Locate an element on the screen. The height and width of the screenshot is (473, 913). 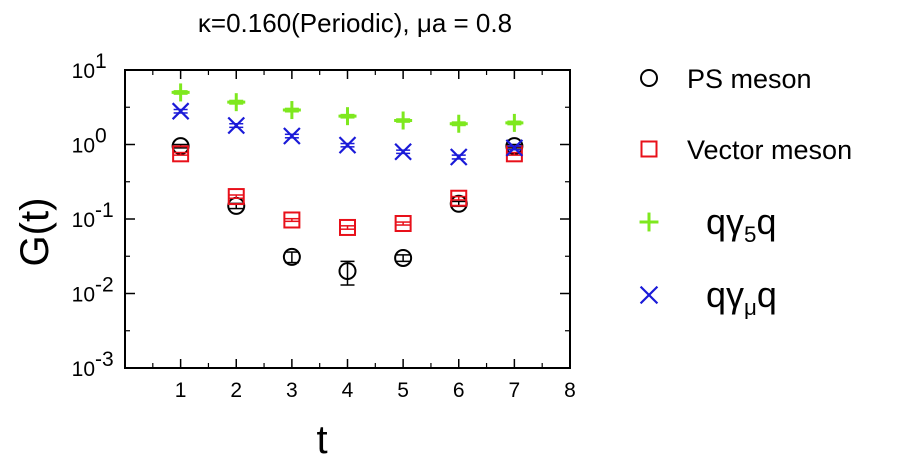
y-tick-exponent: 1 is located at coordinates (101, 61).